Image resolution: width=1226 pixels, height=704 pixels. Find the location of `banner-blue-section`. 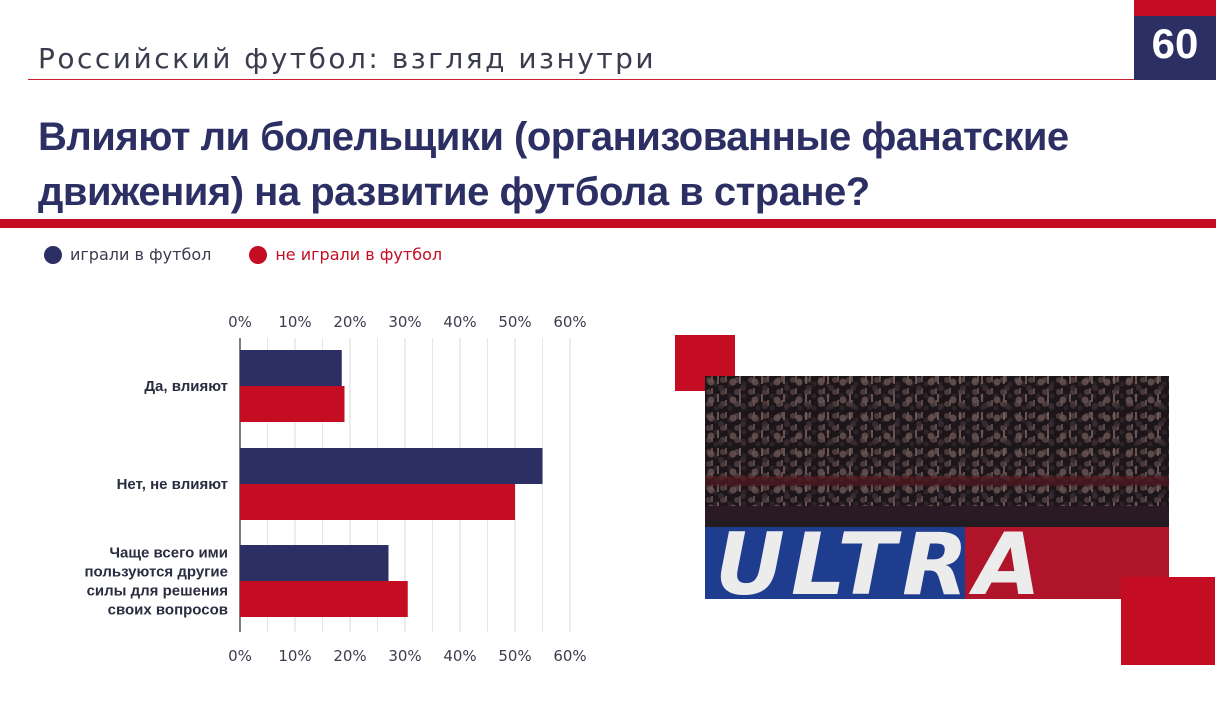

banner-blue-section is located at coordinates (835, 559).